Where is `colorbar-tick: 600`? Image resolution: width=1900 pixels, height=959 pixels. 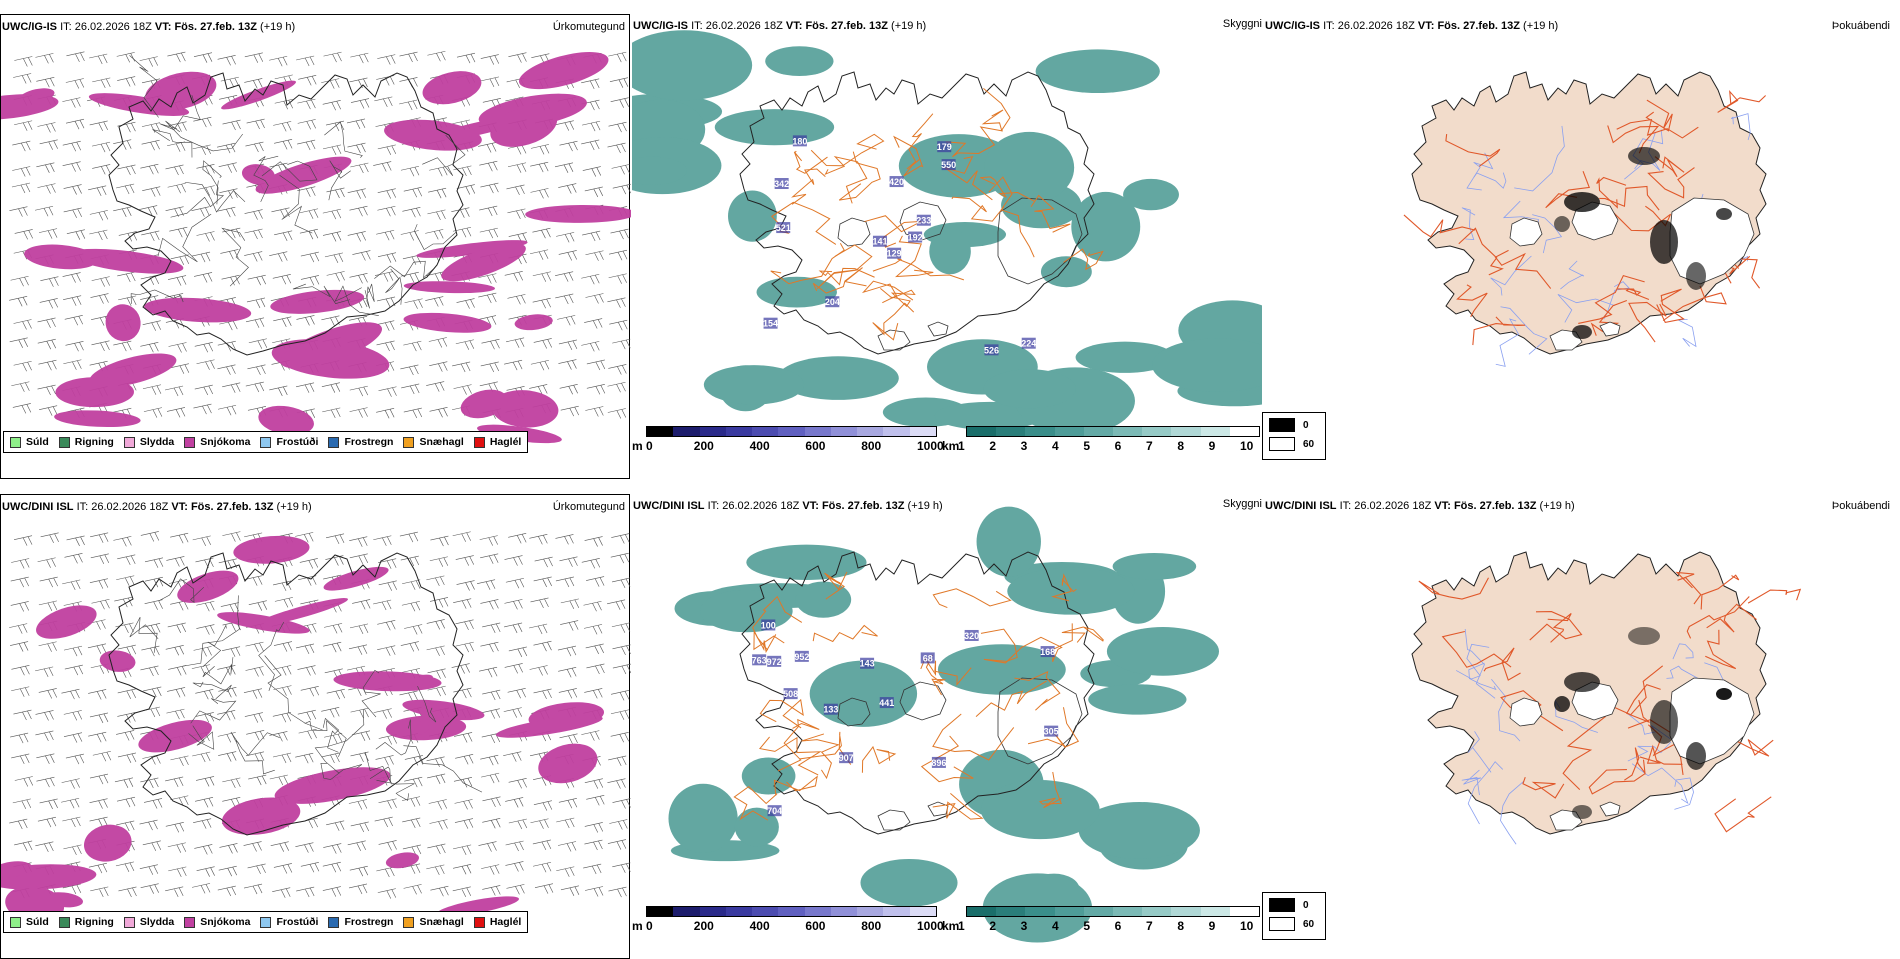
colorbar-tick: 600 is located at coordinates (815, 446).